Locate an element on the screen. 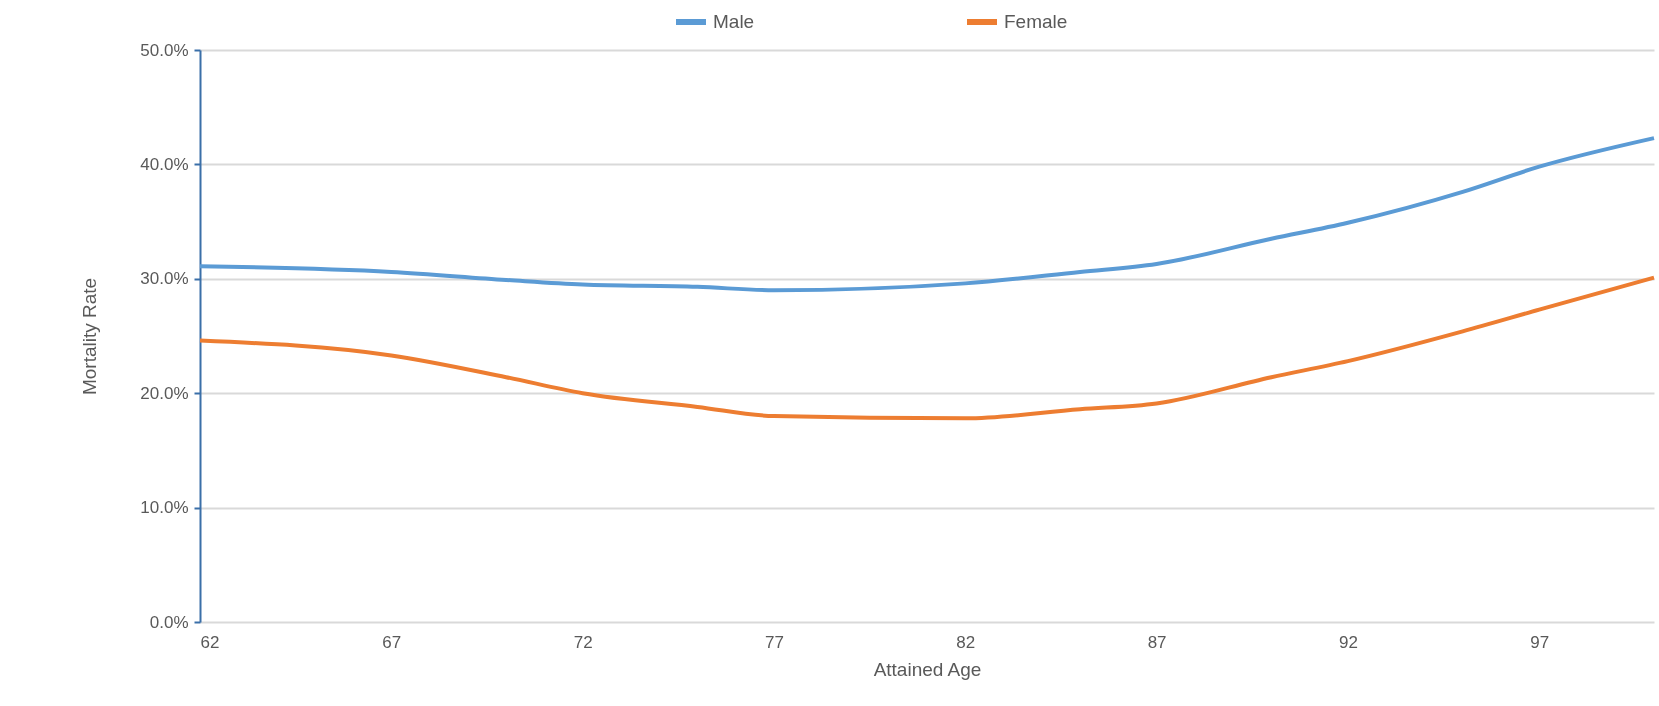  legend-label: Male is located at coordinates (734, 21).